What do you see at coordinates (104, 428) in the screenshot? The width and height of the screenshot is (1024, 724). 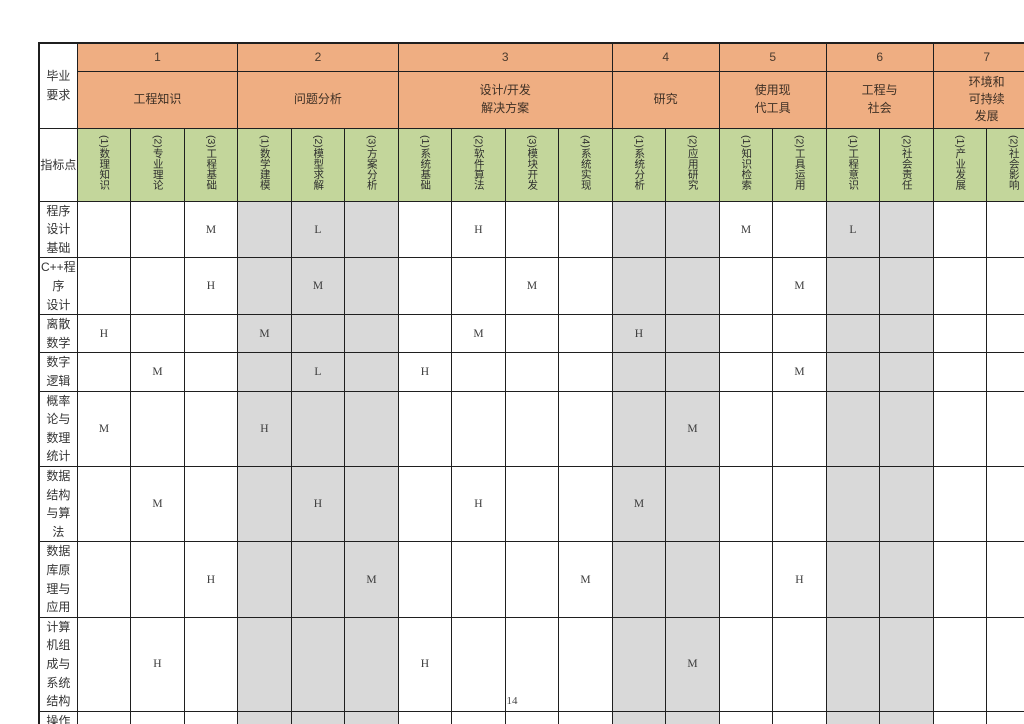 I see `matrix-cell-1.1: M` at bounding box center [104, 428].